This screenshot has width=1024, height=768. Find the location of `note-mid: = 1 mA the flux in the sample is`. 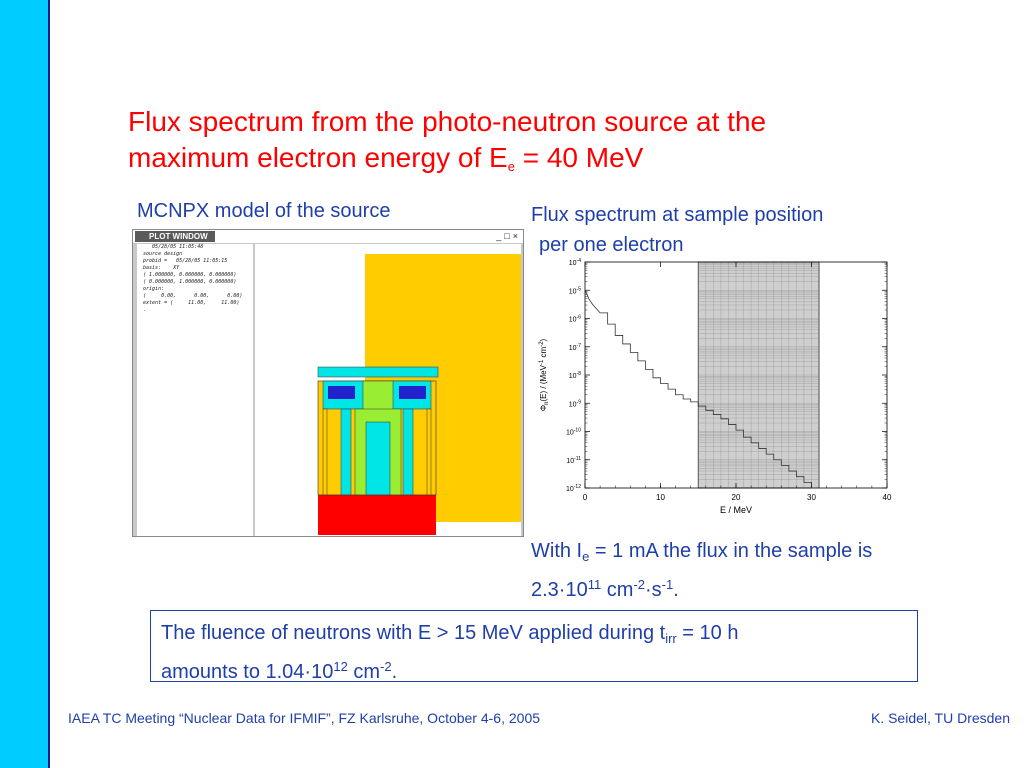

note-mid: = 1 mA the flux in the sample is is located at coordinates (731, 551).